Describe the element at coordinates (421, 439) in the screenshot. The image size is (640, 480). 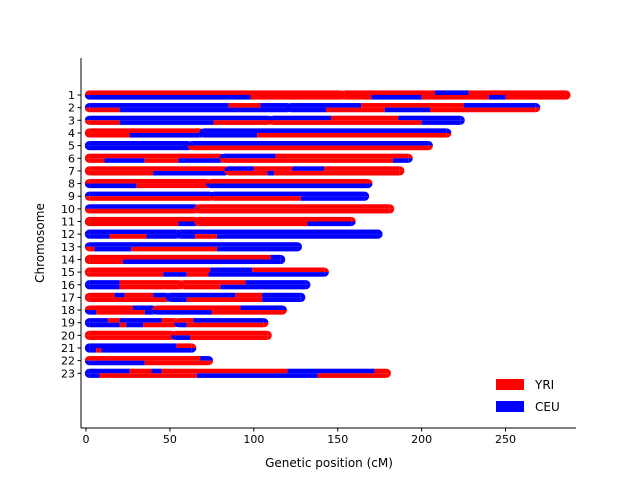
I see `x-tick-label: 200` at that location.